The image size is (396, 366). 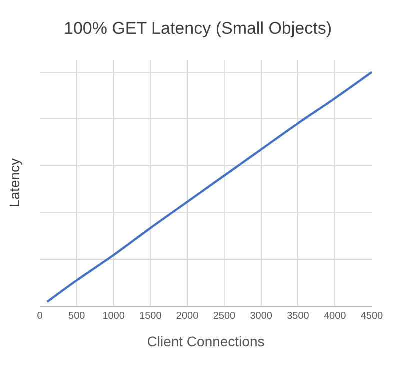 What do you see at coordinates (335, 316) in the screenshot?
I see `x-tick-label: 4000` at bounding box center [335, 316].